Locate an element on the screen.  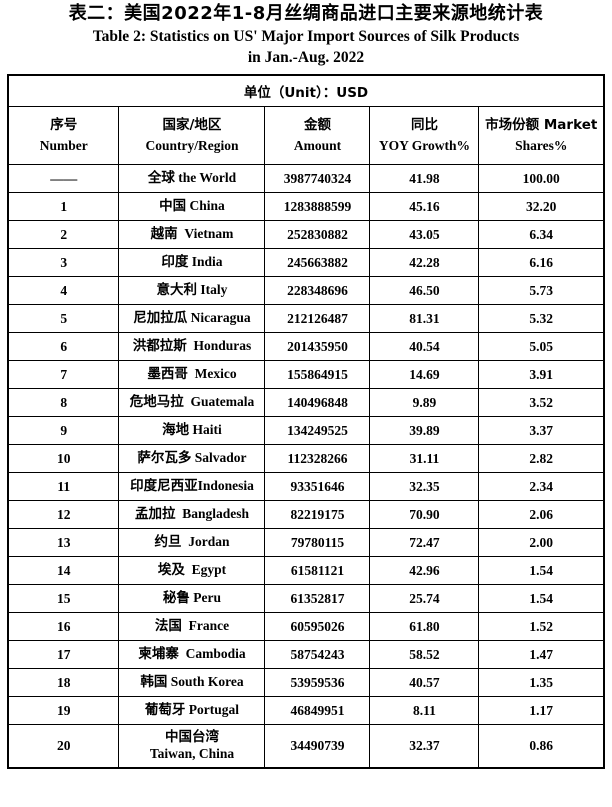
column-header-share-zh: 市场份额 Market is located at coordinates (541, 124).